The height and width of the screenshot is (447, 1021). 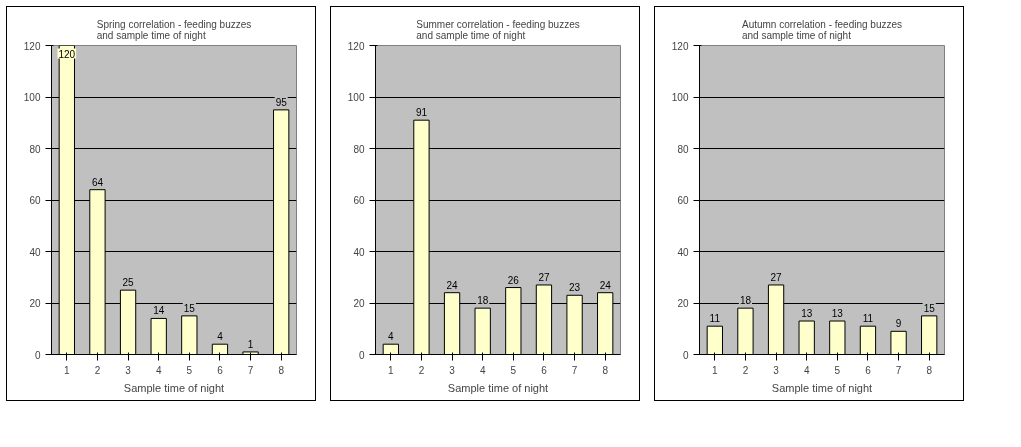 I want to click on data-label: 9, so click(x=898, y=324).